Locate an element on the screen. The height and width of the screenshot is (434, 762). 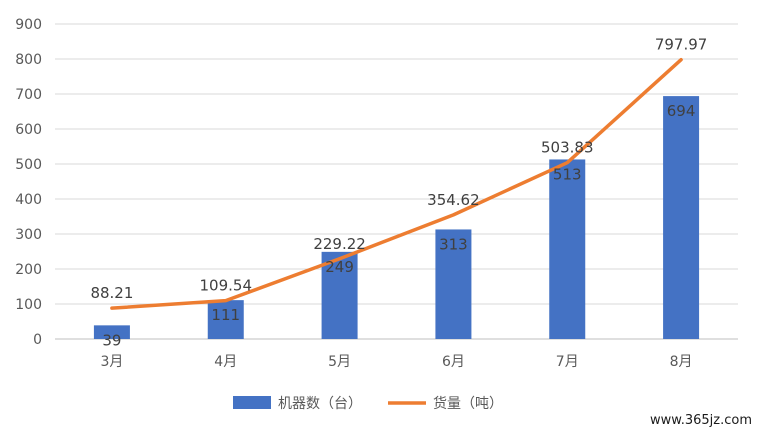
line-value-label: 88.21 is located at coordinates (111, 293).